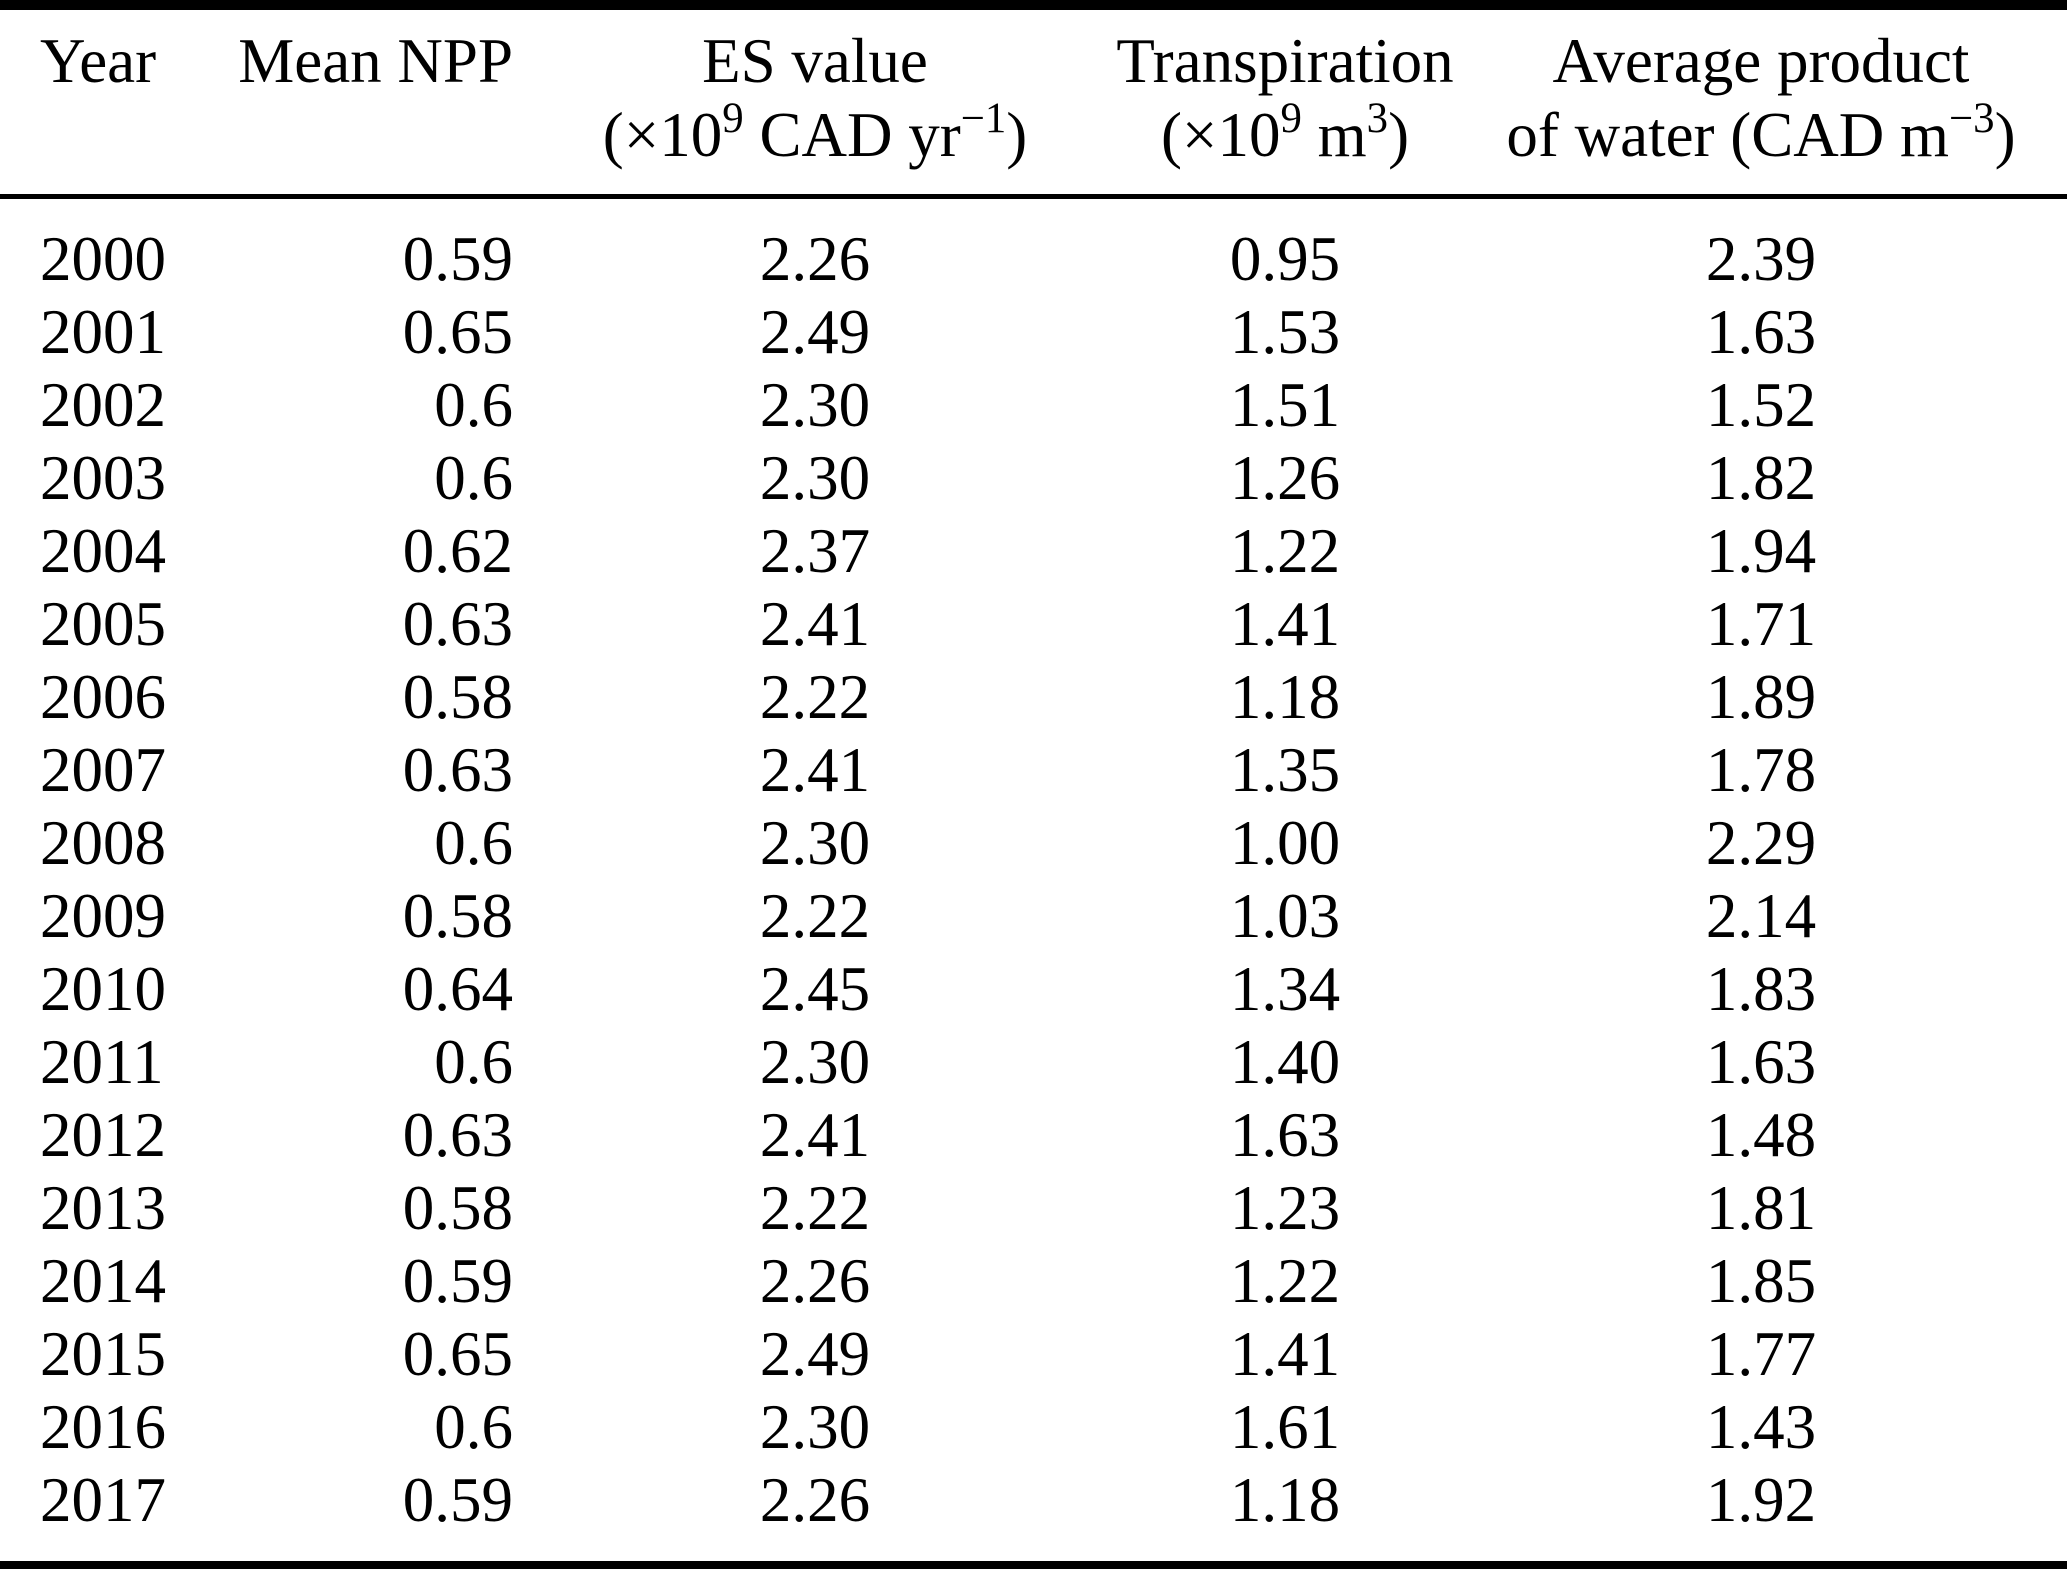  I want to click on table-row: 2000 0.59 2.26 0.95 2.39, so click(1033, 247).